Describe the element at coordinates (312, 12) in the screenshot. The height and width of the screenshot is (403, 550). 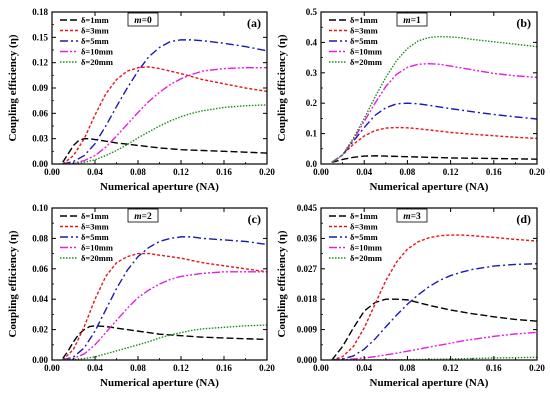
I see `y-tick-label: 0.5` at that location.